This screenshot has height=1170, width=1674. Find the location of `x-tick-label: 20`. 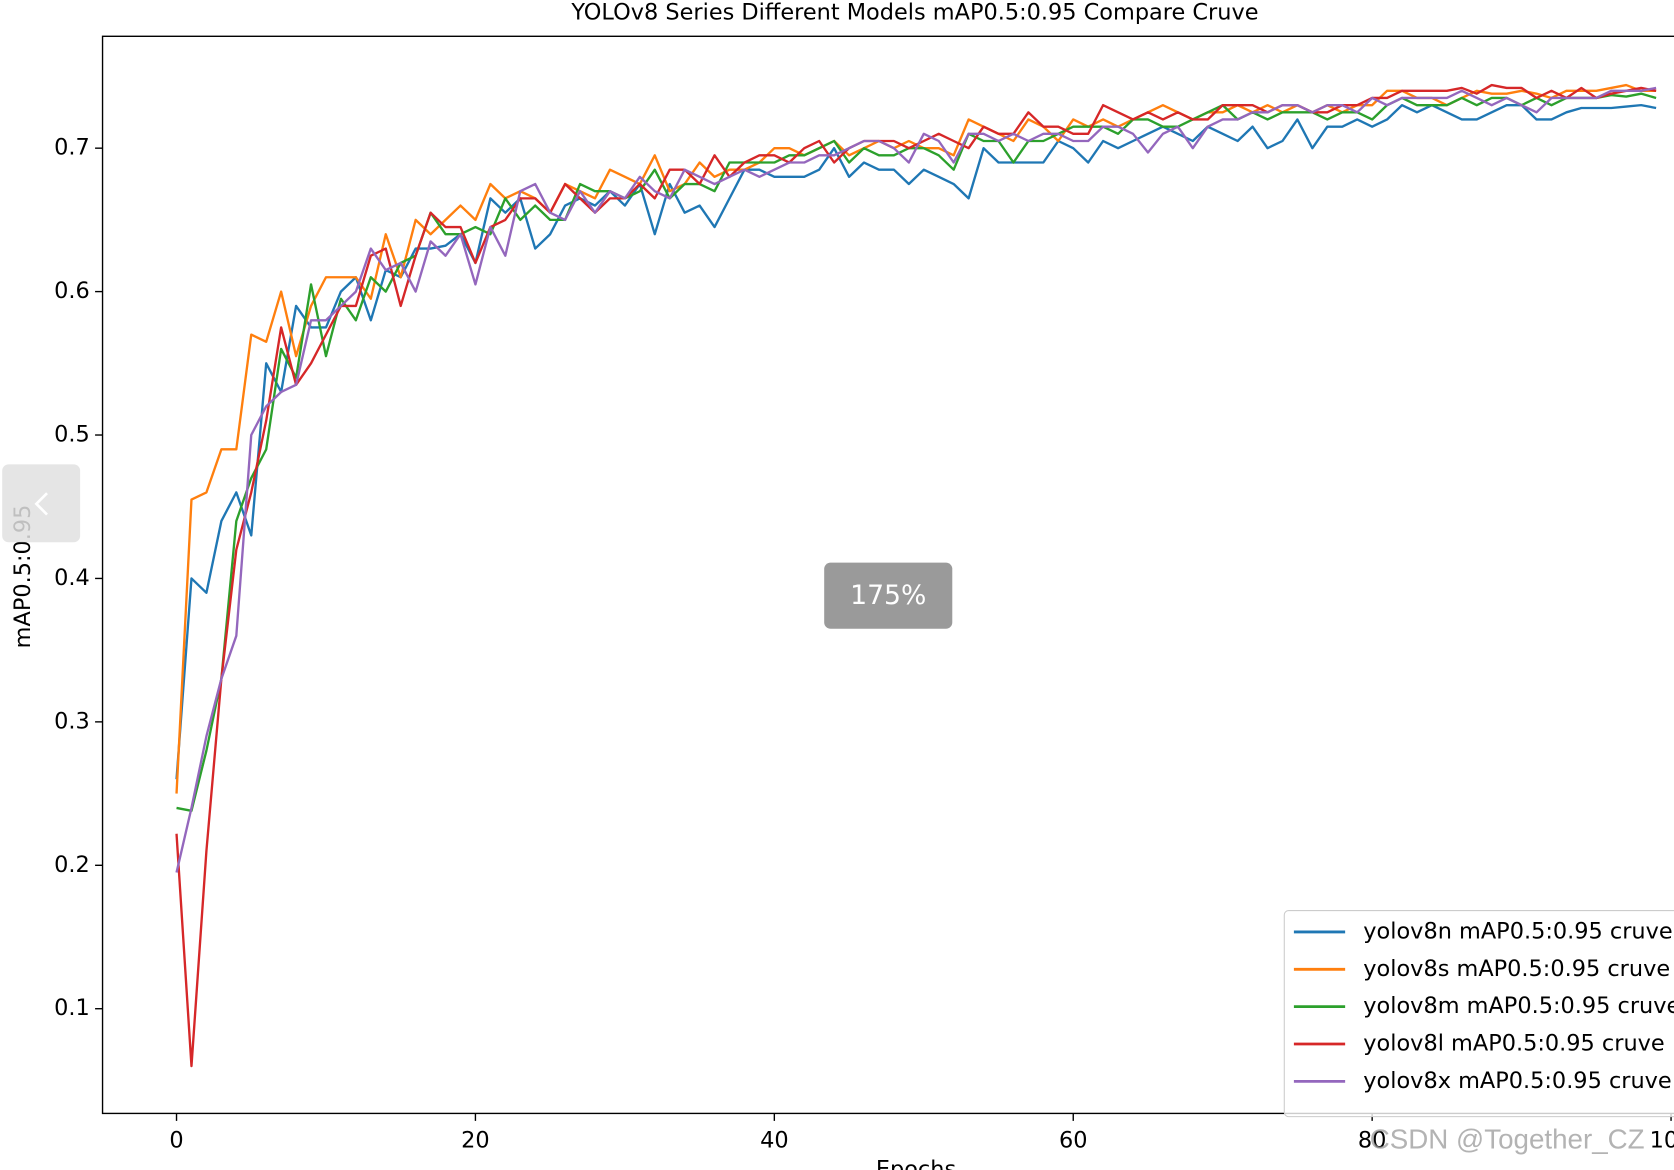

x-tick-label: 20 is located at coordinates (475, 1141).